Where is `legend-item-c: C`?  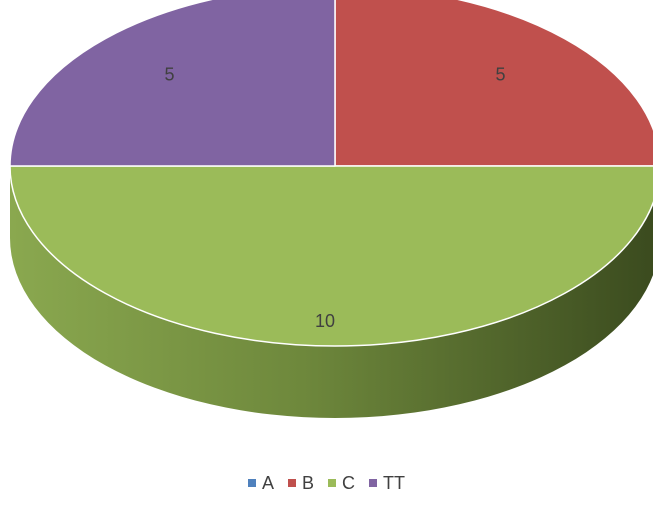
legend-item-c: C is located at coordinates (341, 483).